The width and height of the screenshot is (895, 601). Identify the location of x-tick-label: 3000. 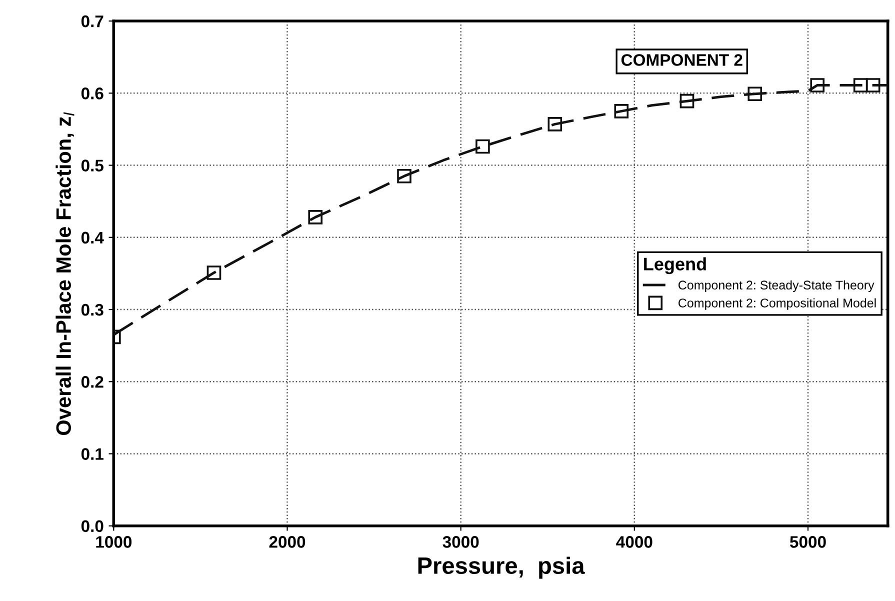
(460, 542).